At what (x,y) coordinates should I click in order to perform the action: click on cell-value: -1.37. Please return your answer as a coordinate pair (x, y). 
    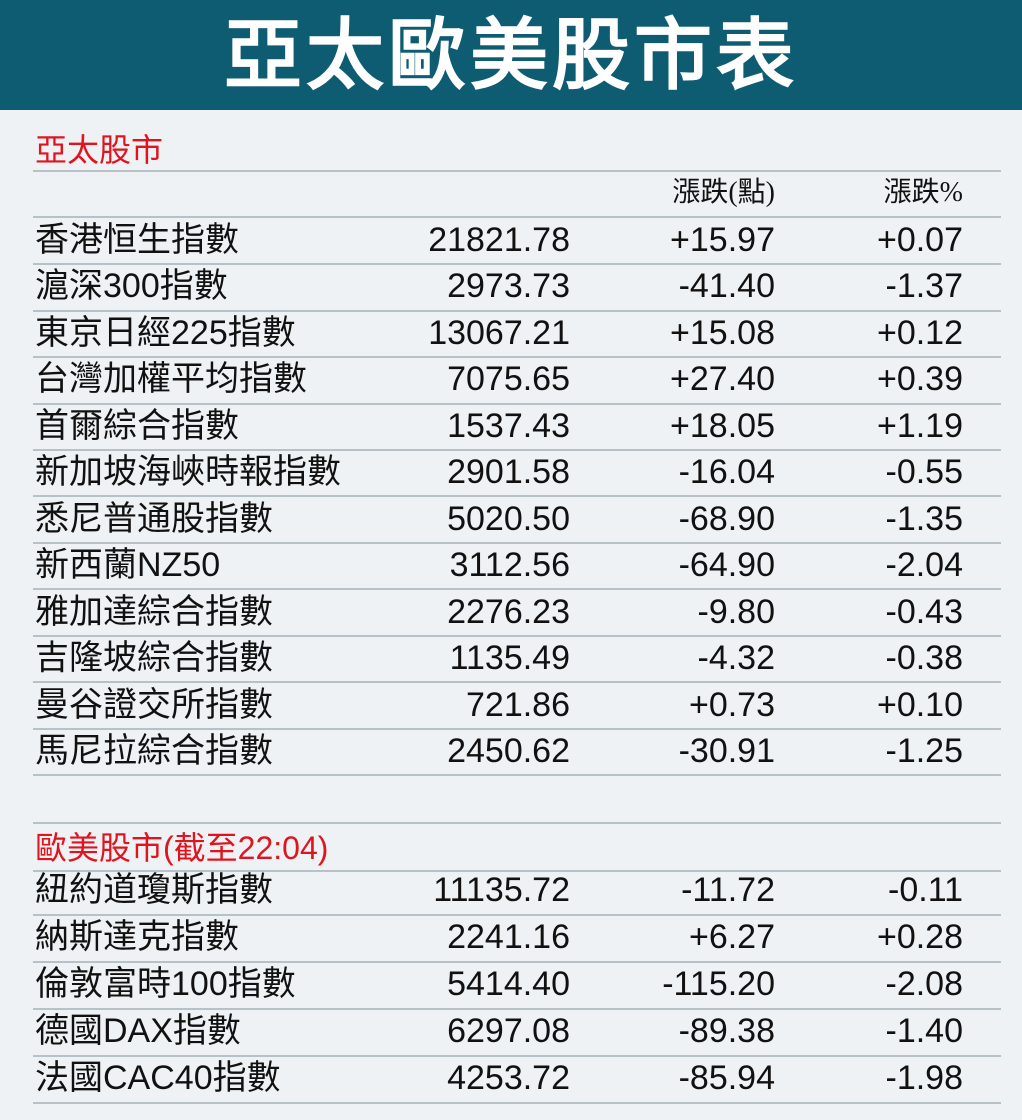
    Looking at the image, I should click on (924, 286).